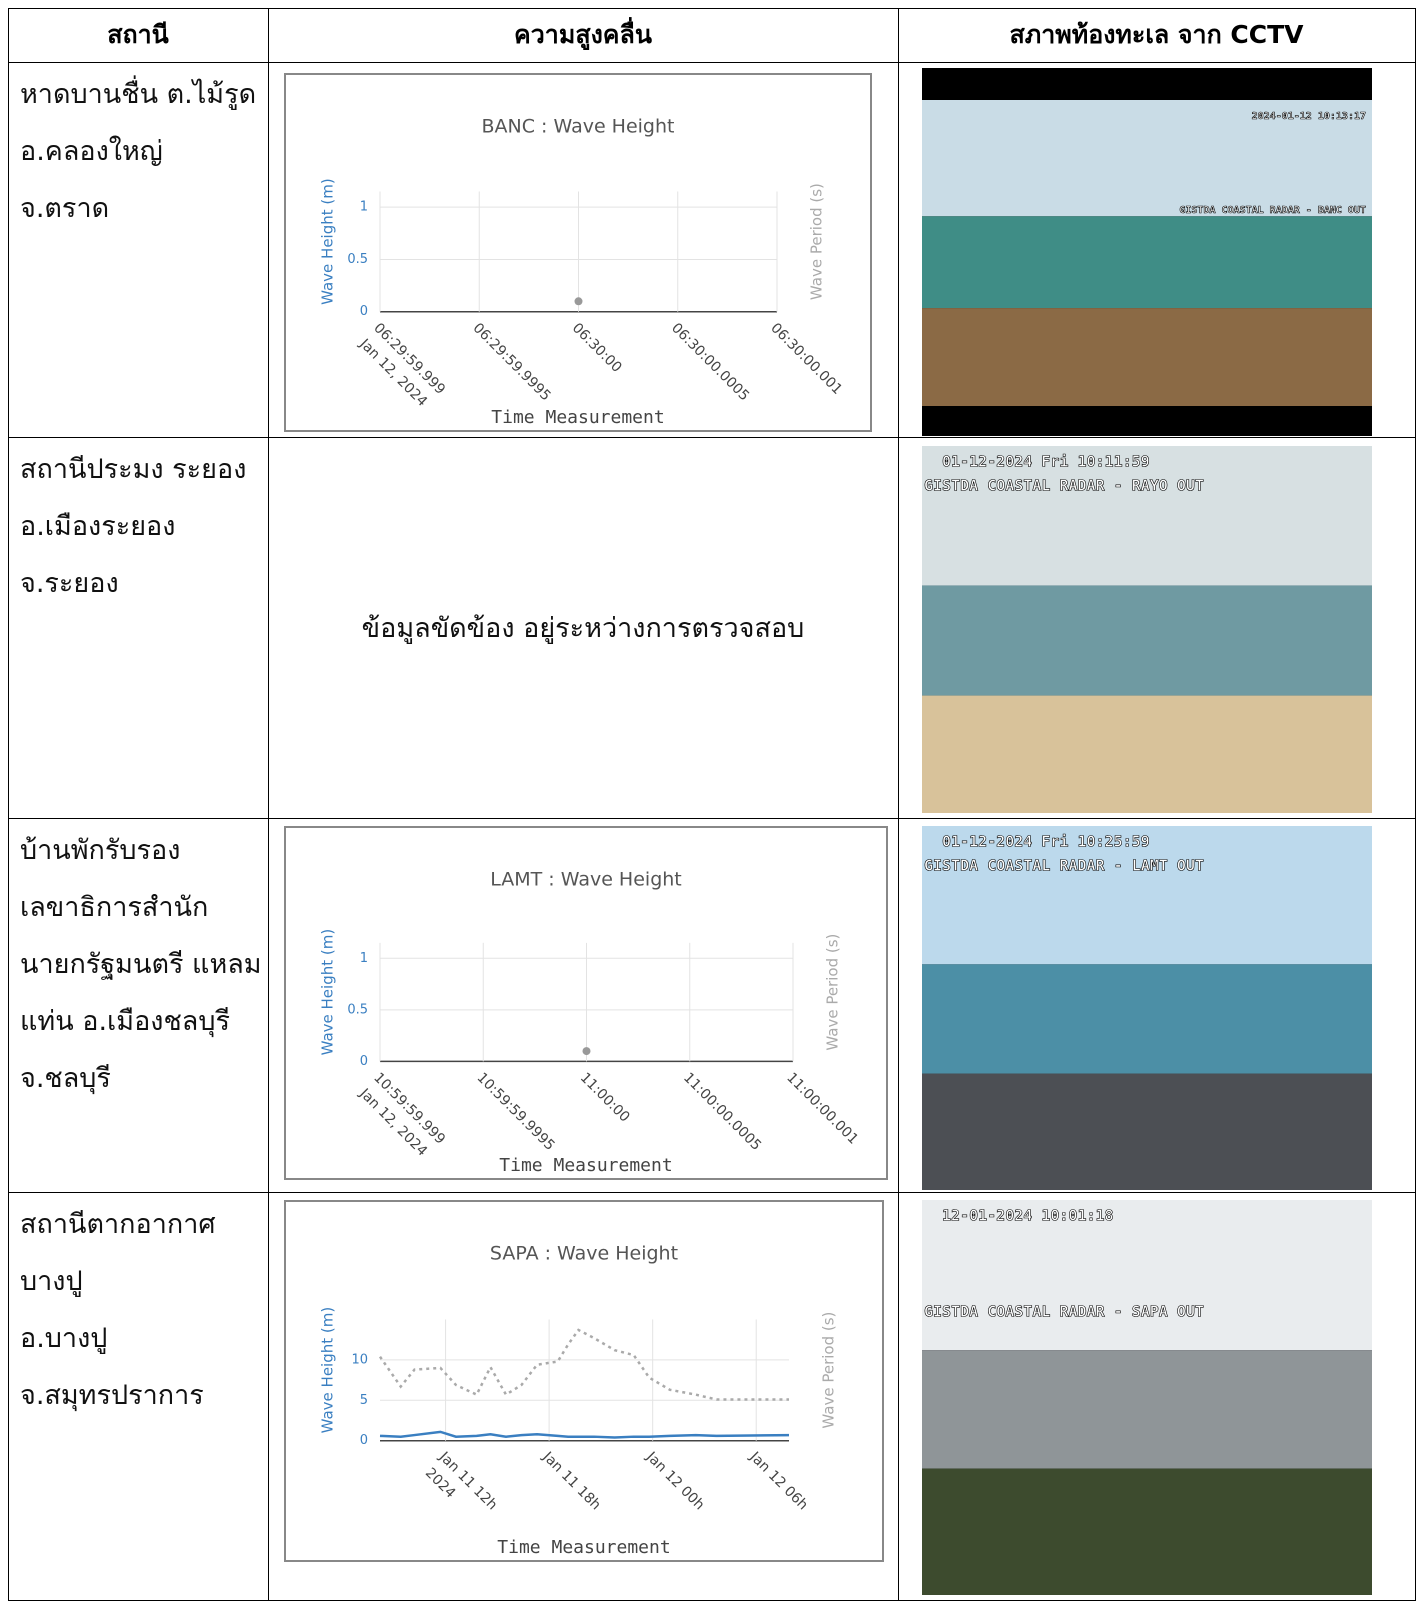  I want to click on station-name: จ.ชลบุรี, so click(65, 1078).